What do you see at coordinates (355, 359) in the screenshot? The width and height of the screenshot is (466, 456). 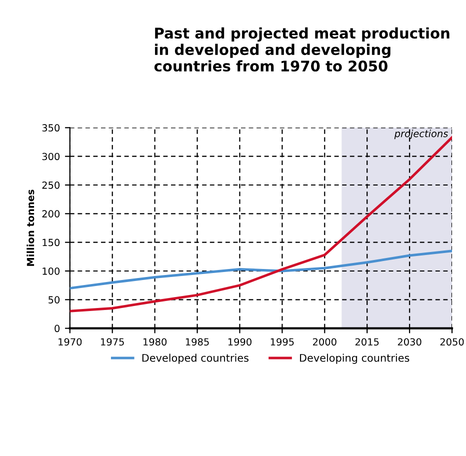 I see `legend-label: Developing countries` at bounding box center [355, 359].